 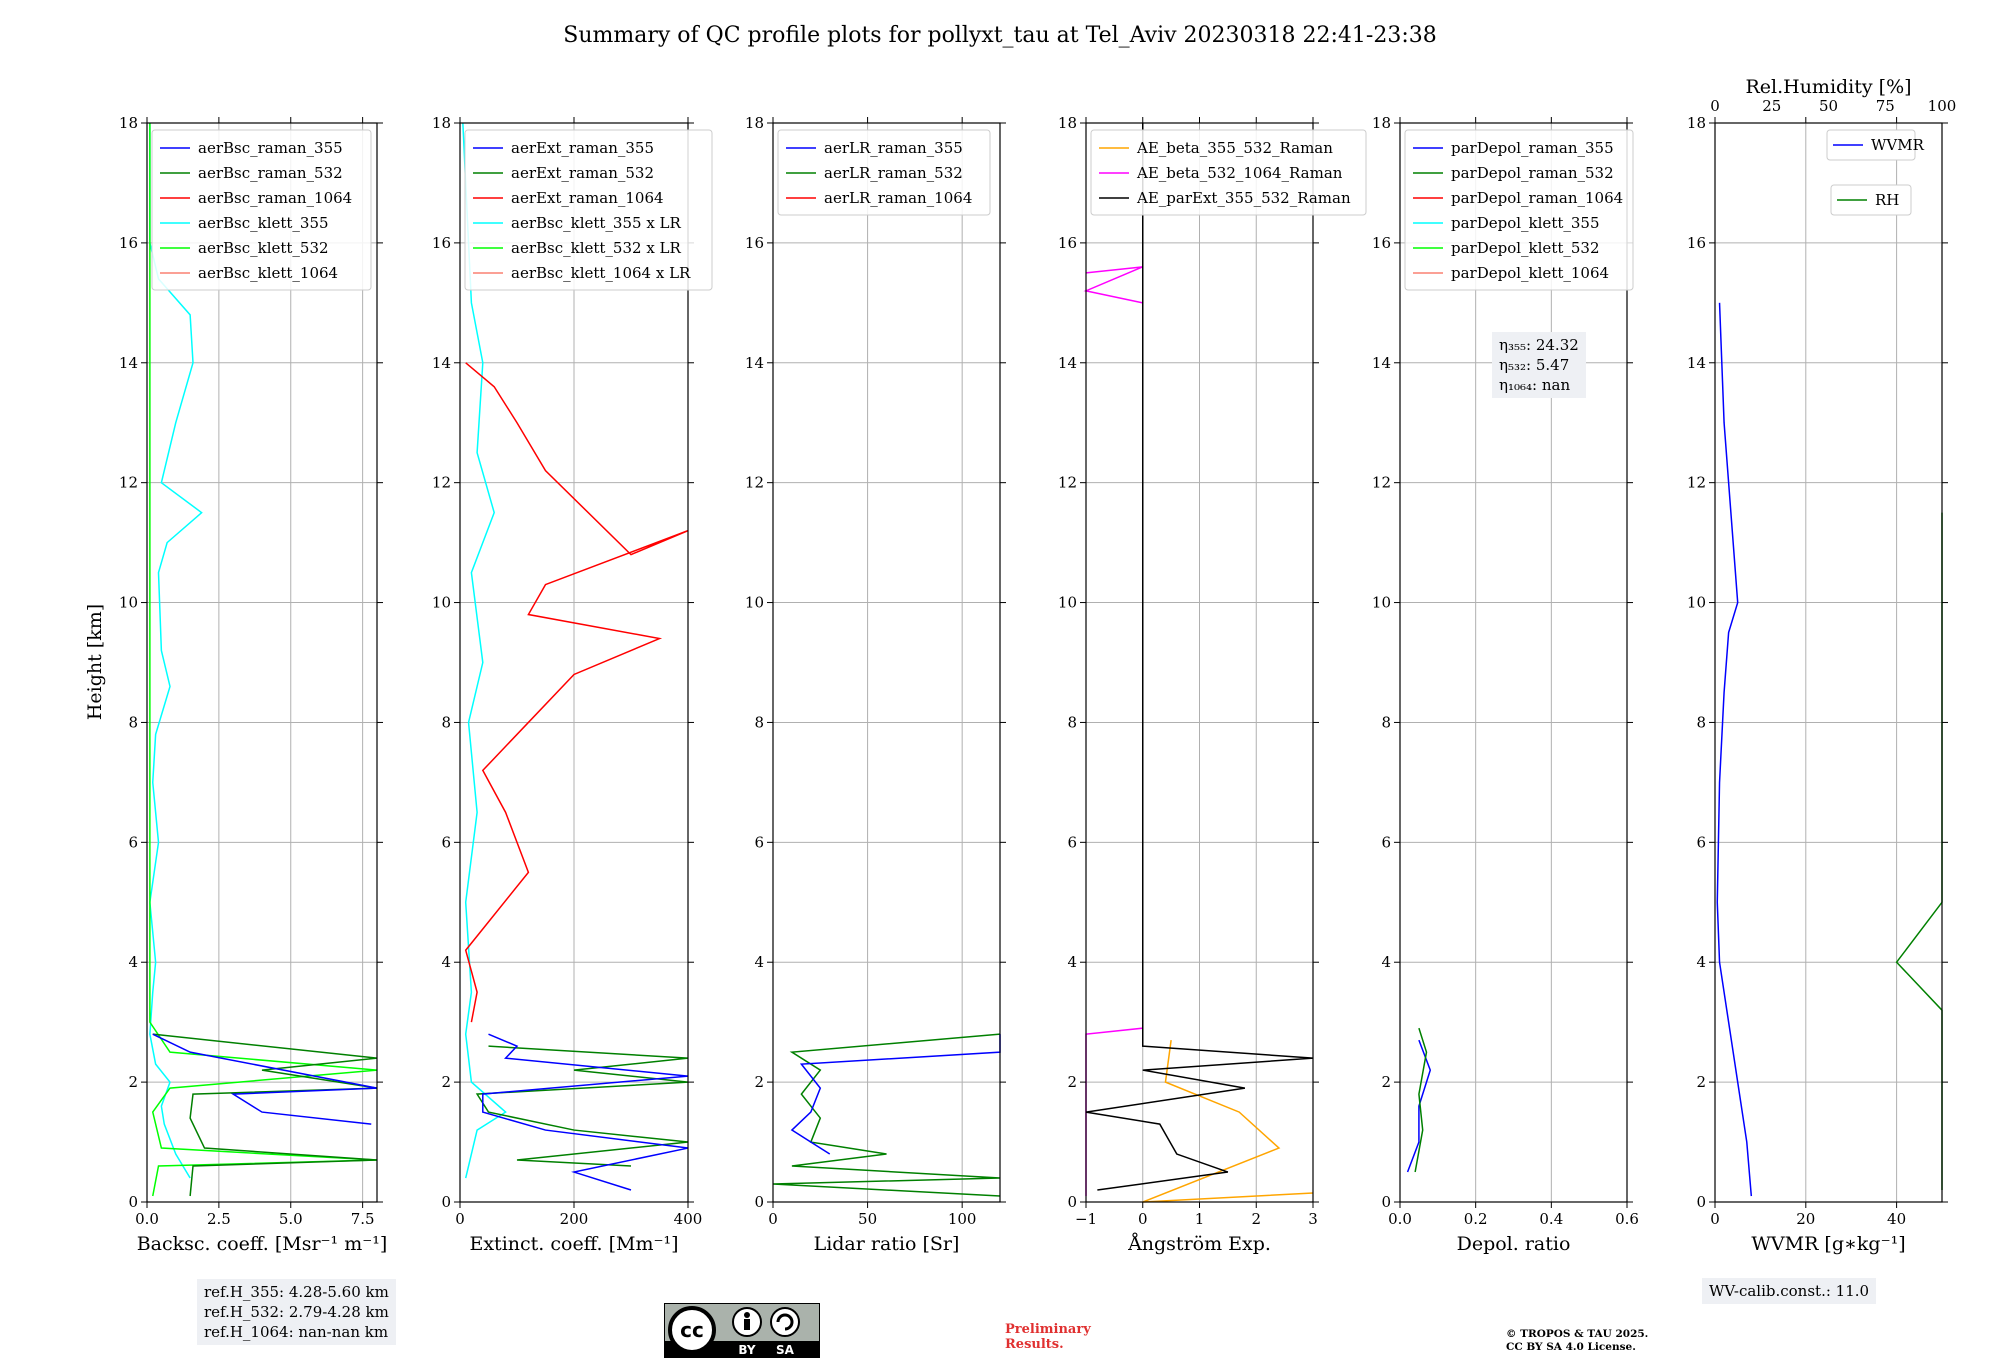 What do you see at coordinates (573, 1244) in the screenshot?
I see `x-axis-label: Extinct. coeff. [Mm⁻¹]` at bounding box center [573, 1244].